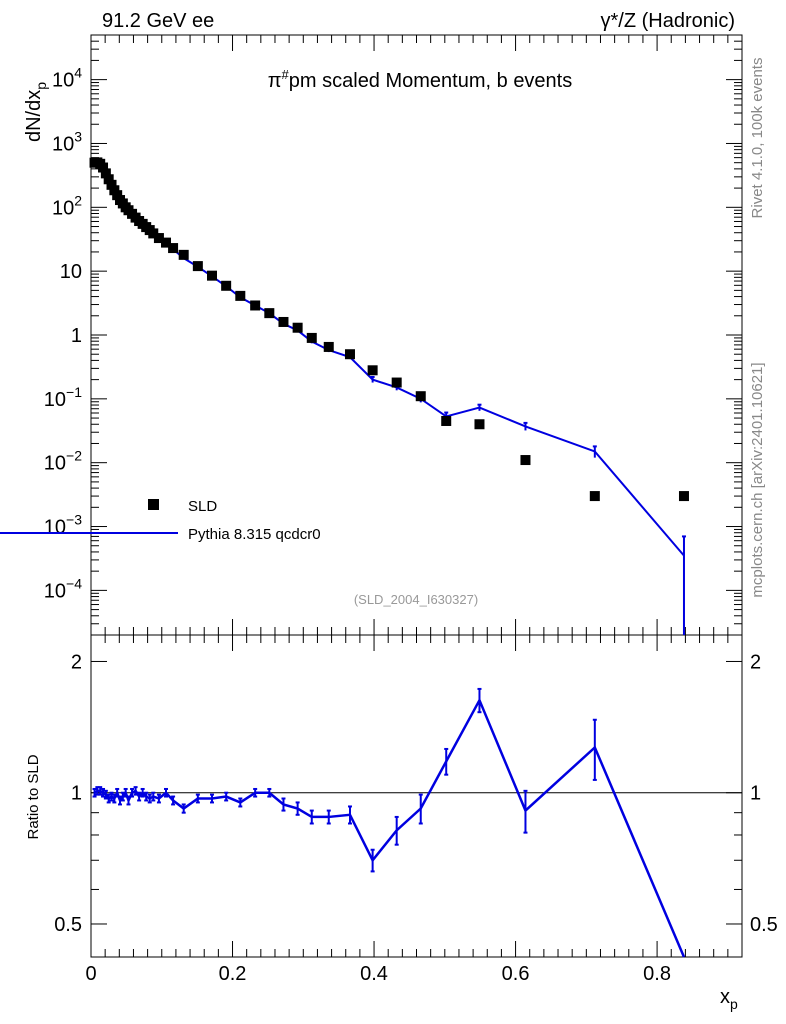 This screenshot has height=1024, width=786. I want to click on y-tick-label: 10⁻³, so click(63, 525).